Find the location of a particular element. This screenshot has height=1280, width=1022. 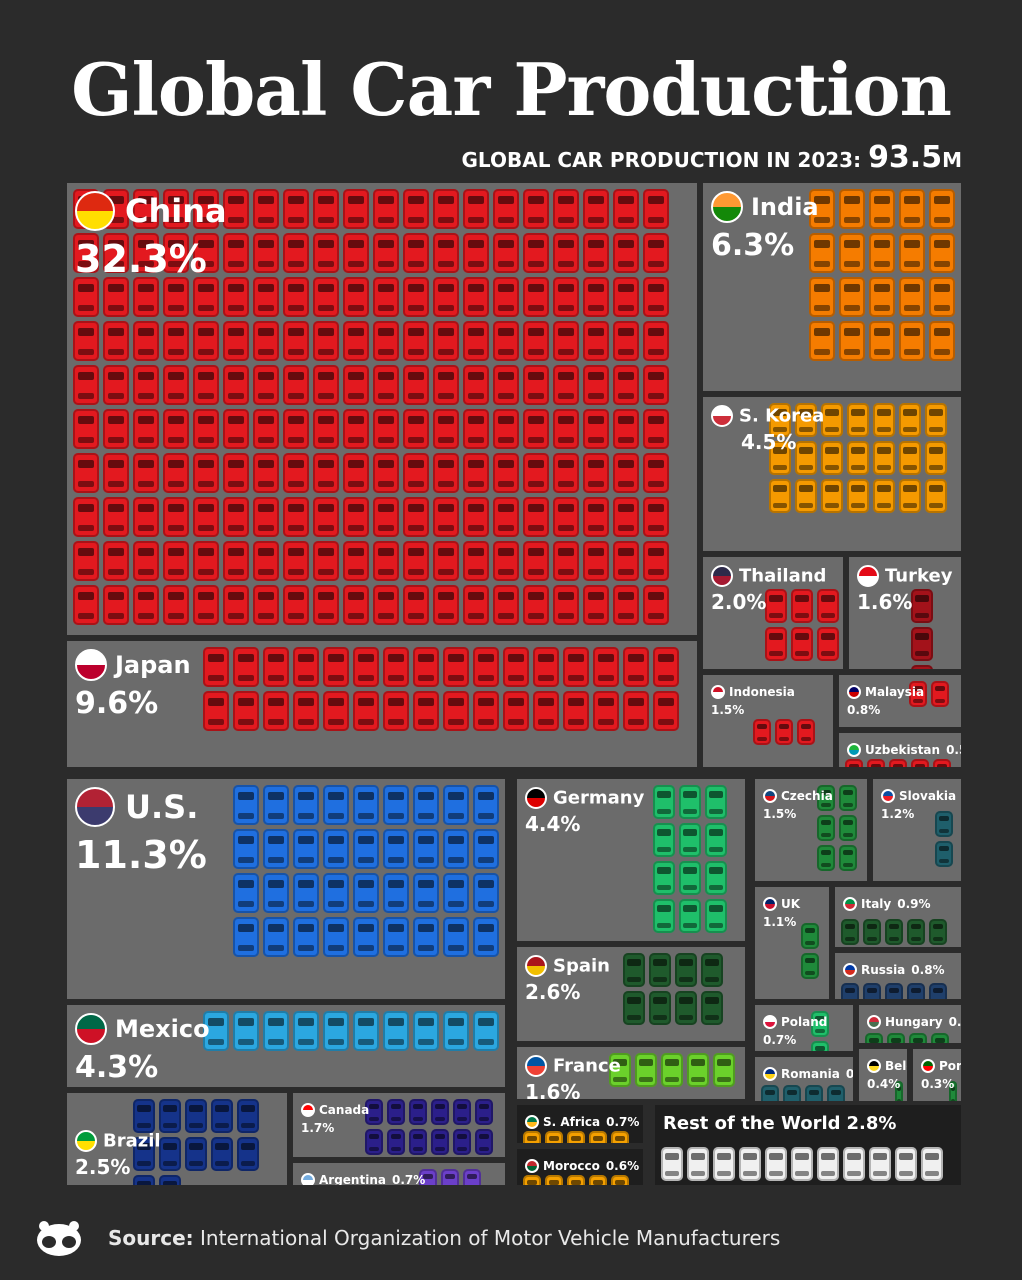

car-grid-argentina is located at coordinates (460, 1176).